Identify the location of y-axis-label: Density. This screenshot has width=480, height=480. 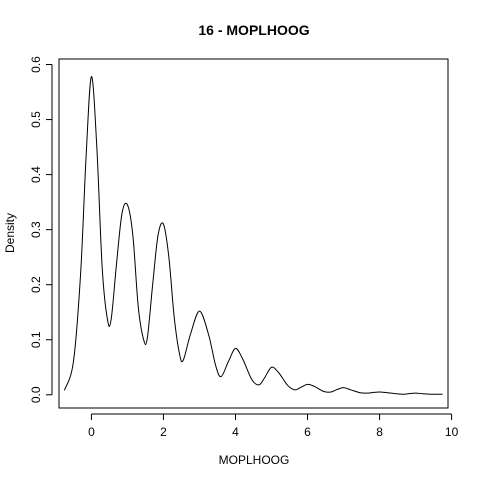
(10, 233).